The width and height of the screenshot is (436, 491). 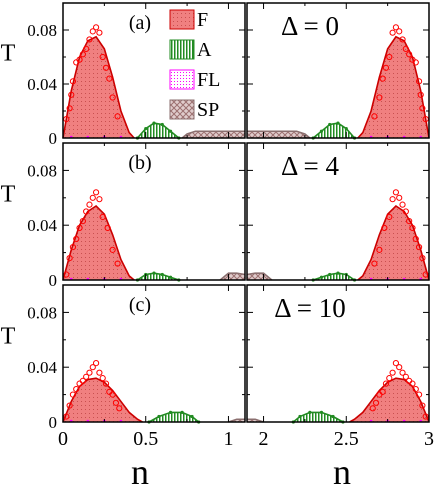 What do you see at coordinates (154, 71) in the screenshot?
I see `panel-1-left` at bounding box center [154, 71].